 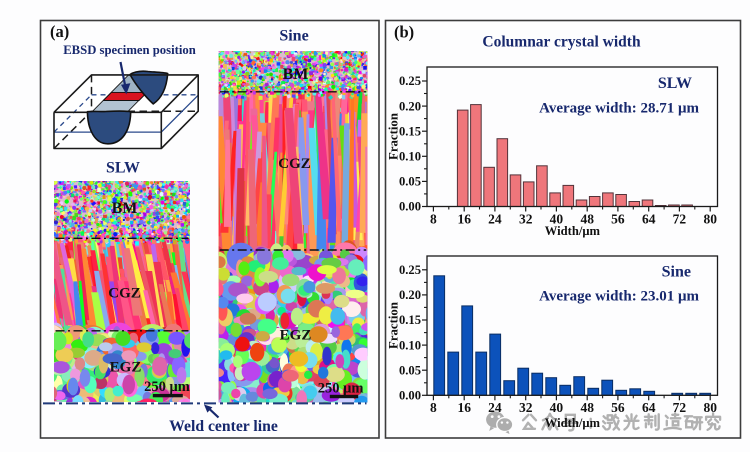 I want to click on svg-text: (a), so click(x=59, y=31).